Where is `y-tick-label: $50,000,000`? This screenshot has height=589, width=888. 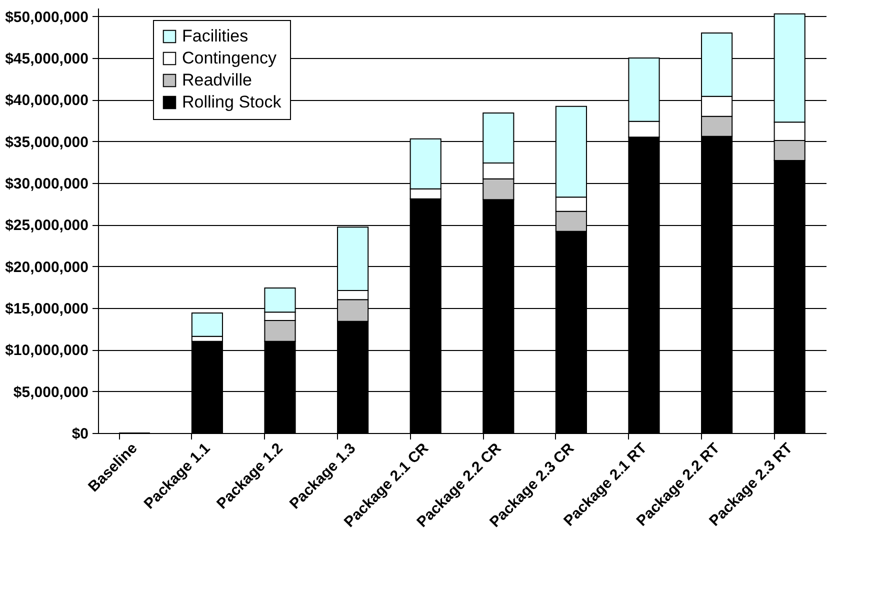 y-tick-label: $50,000,000 is located at coordinates (46, 17).